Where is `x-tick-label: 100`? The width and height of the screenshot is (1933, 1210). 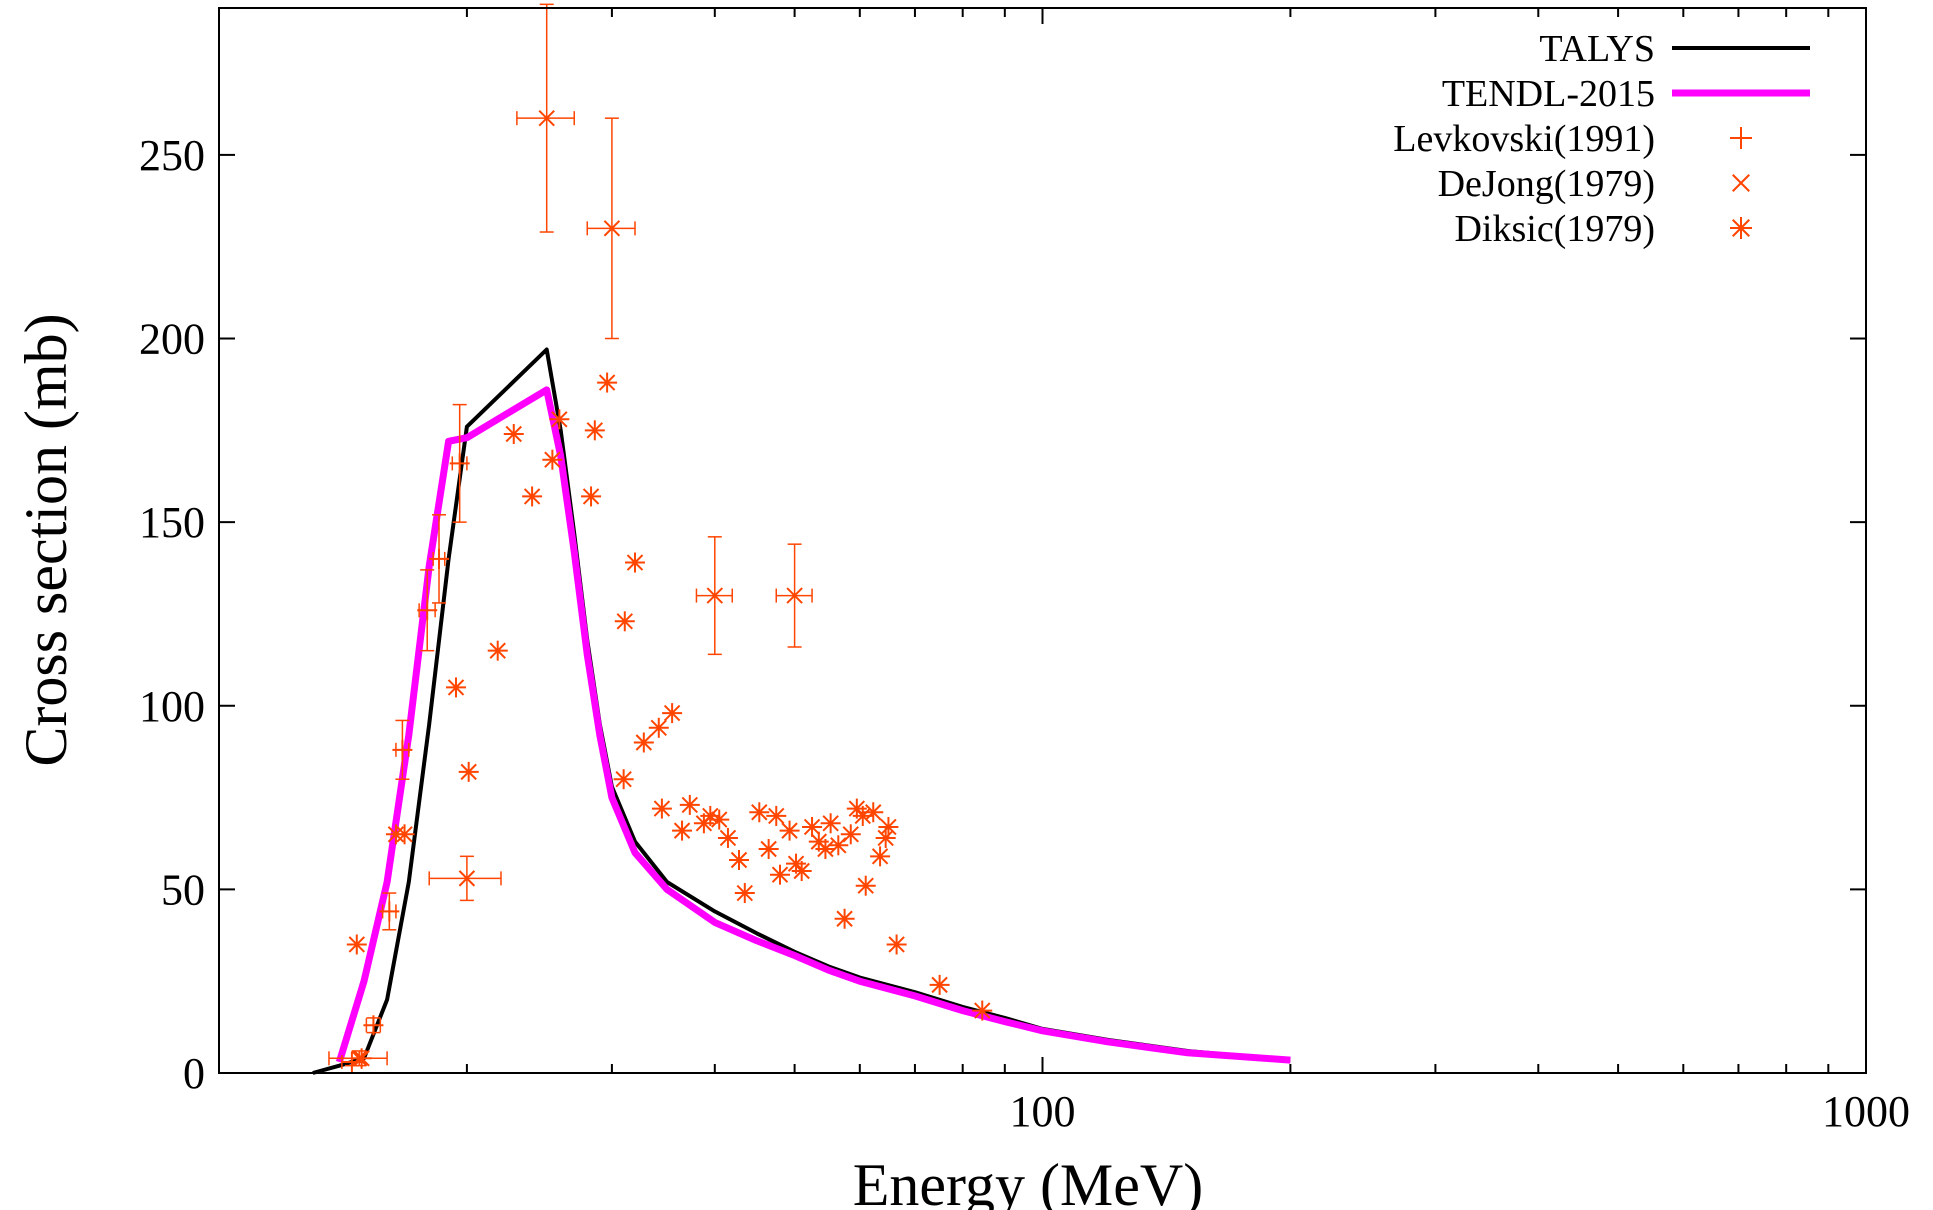 x-tick-label: 100 is located at coordinates (1043, 1111).